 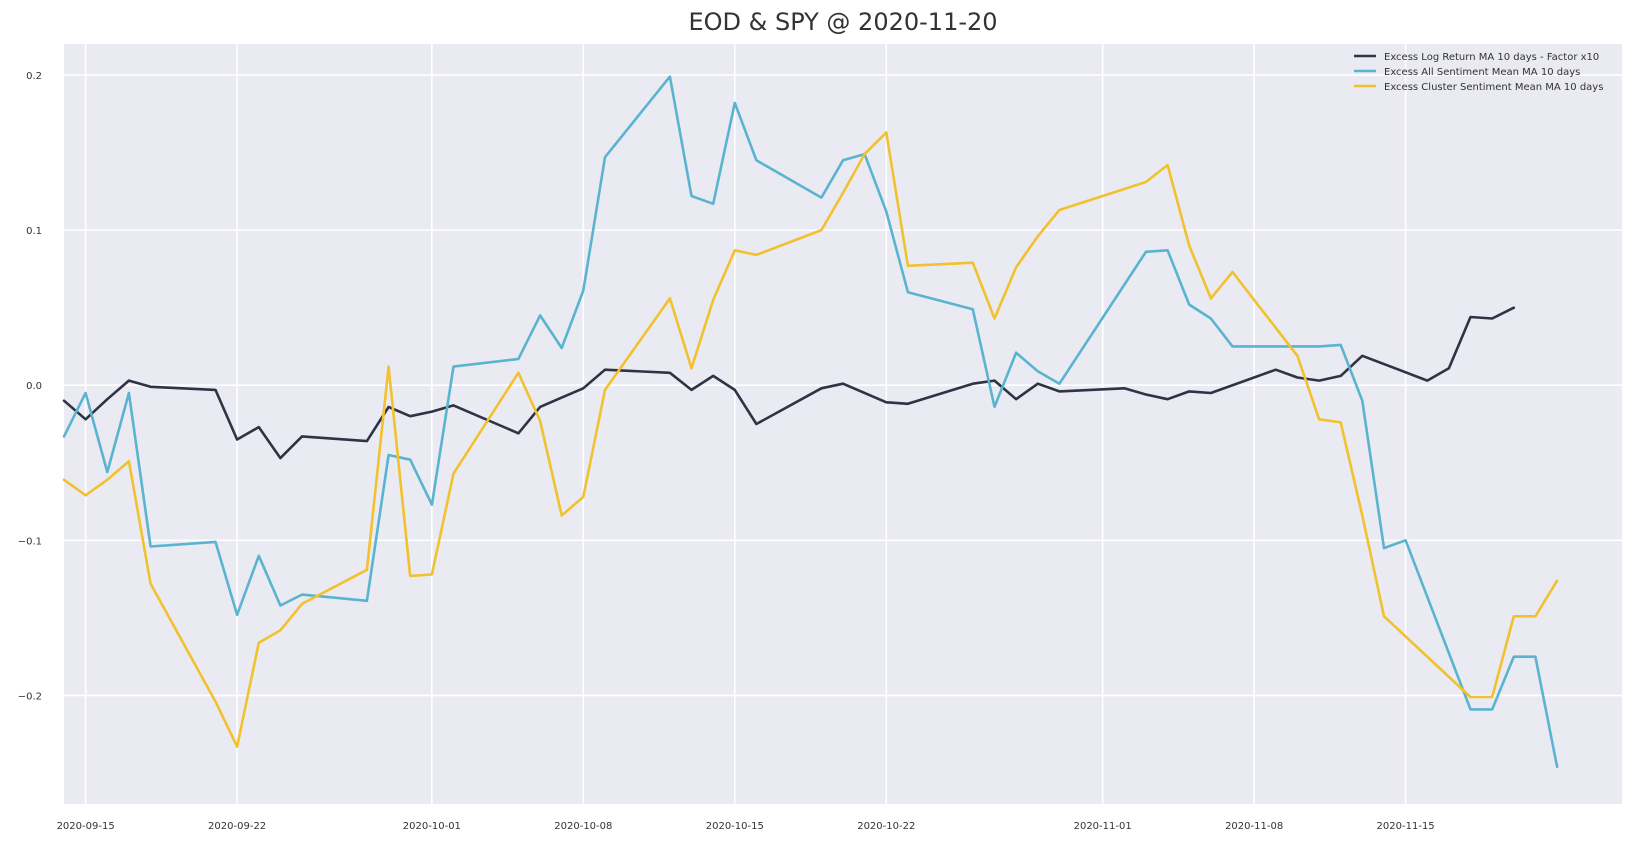 What do you see at coordinates (237, 826) in the screenshot?
I see `x-tick-label: 2020-09-22` at bounding box center [237, 826].